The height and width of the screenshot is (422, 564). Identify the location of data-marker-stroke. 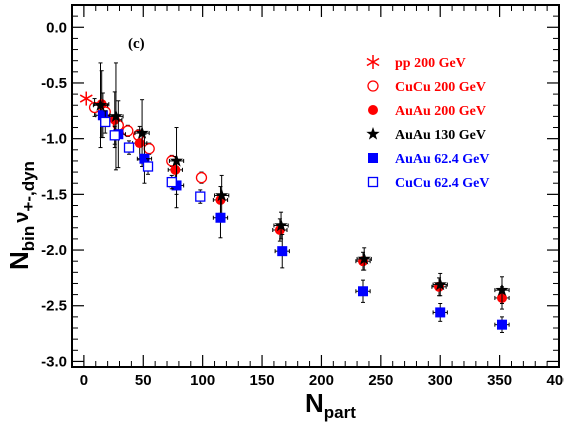
(86, 98).